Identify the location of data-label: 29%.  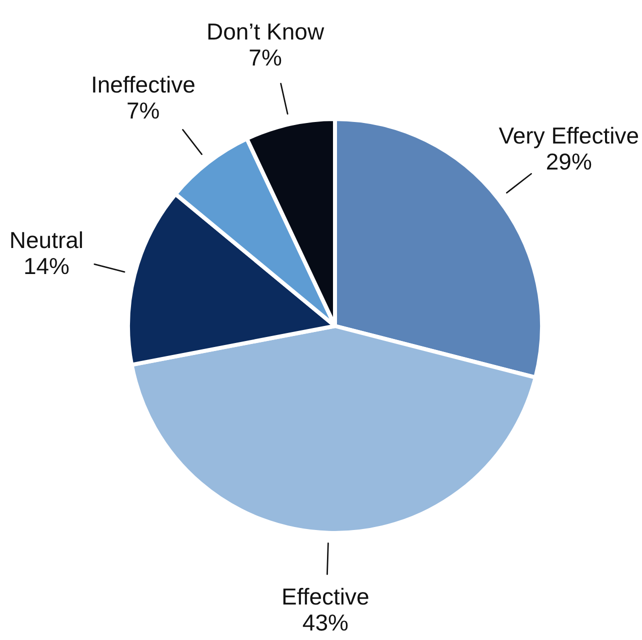
(569, 161).